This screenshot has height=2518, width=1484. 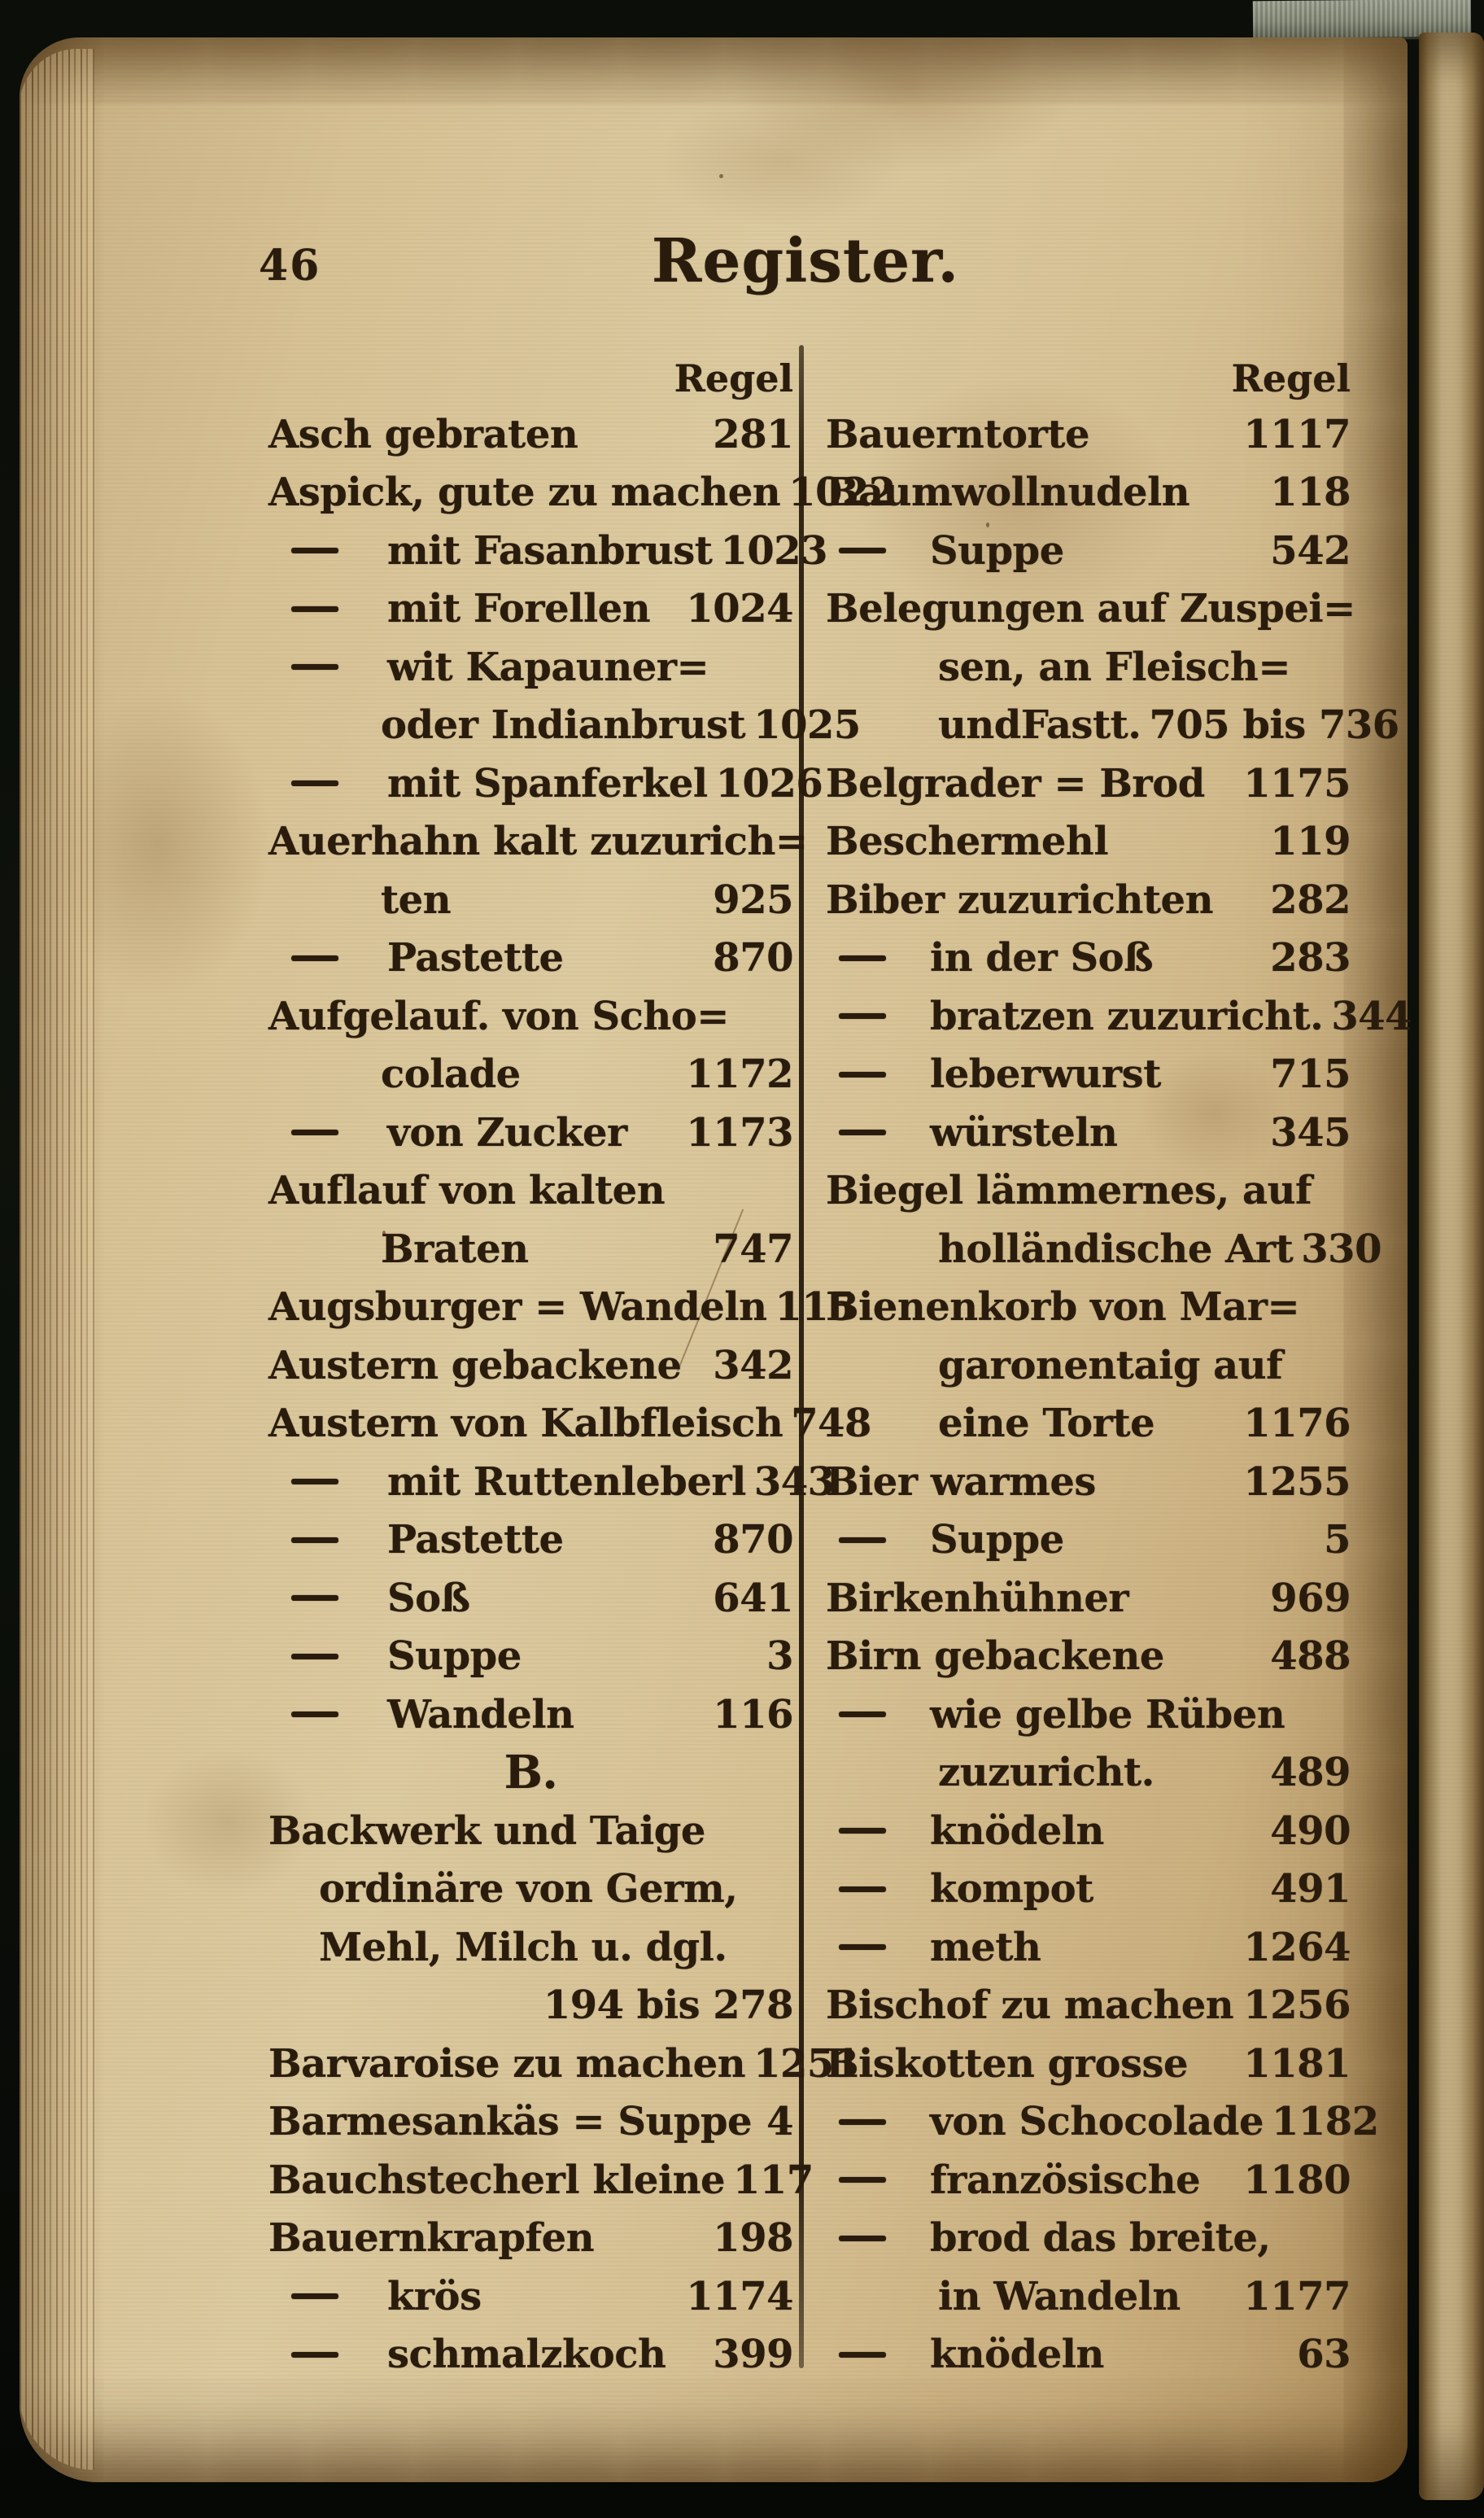 I want to click on entry-number: 1256, so click(x=1297, y=2005).